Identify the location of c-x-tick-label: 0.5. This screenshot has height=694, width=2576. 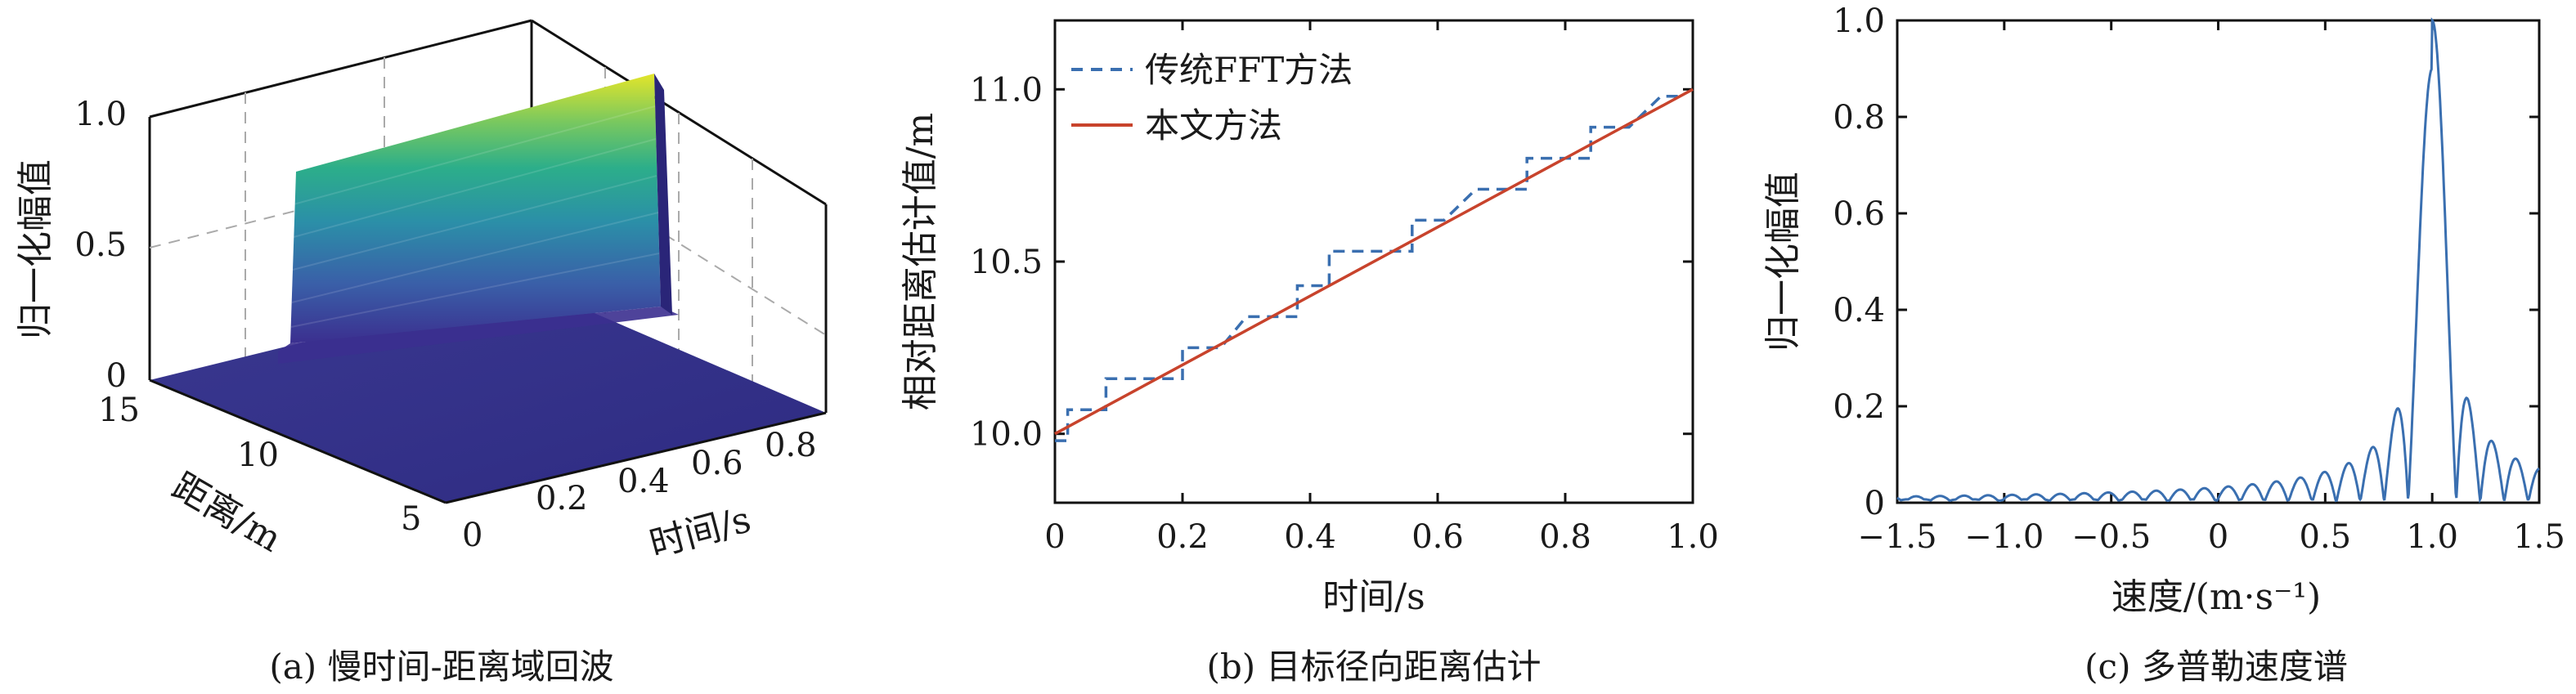
(2326, 537).